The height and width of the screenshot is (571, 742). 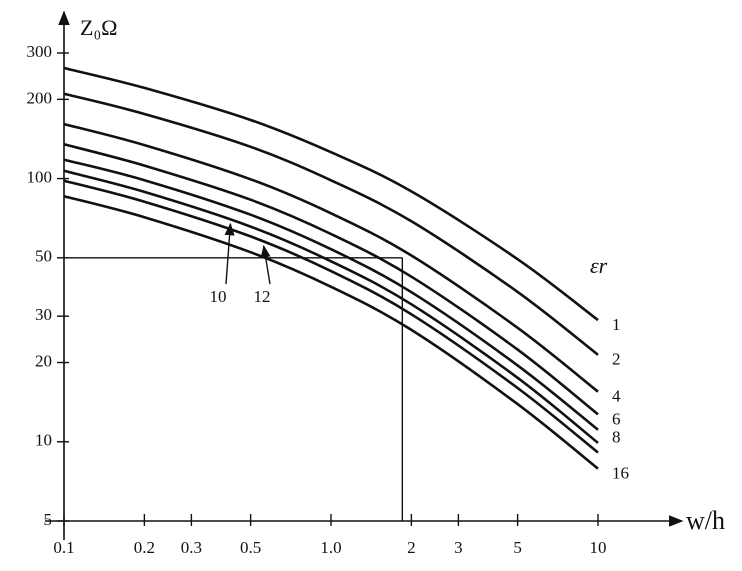 What do you see at coordinates (48, 519) in the screenshot?
I see `y-tick-label: 5` at bounding box center [48, 519].